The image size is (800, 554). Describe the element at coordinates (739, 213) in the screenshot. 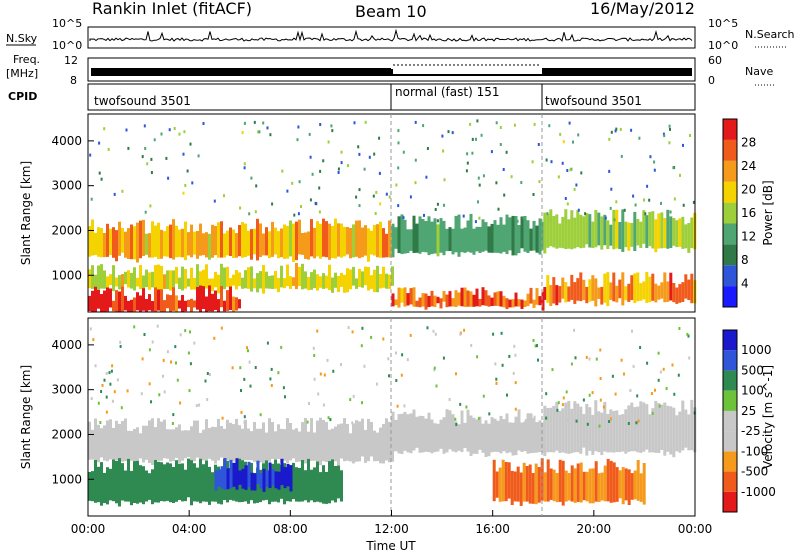

I see `power-colorbar: 28 24 20 16 12 8 4` at that location.